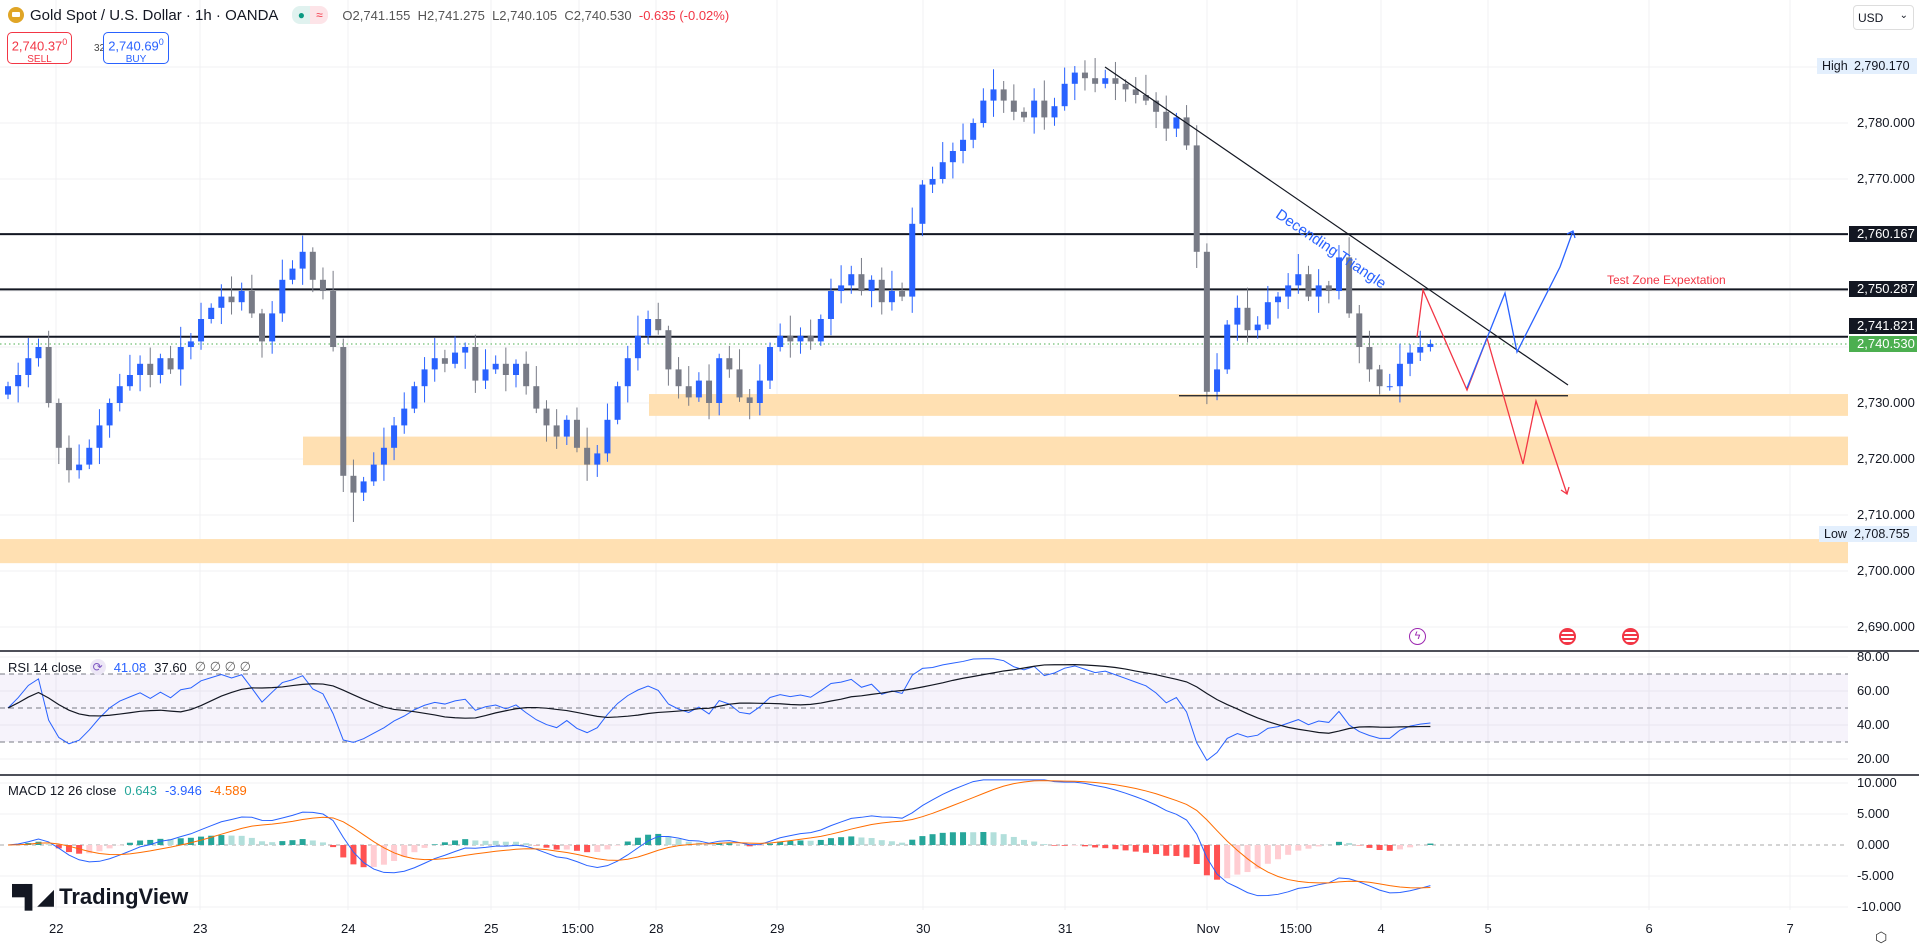 This screenshot has width=1919, height=949. What do you see at coordinates (39, 49) in the screenshot?
I see `sell-button: 2,740.370 SELL` at bounding box center [39, 49].